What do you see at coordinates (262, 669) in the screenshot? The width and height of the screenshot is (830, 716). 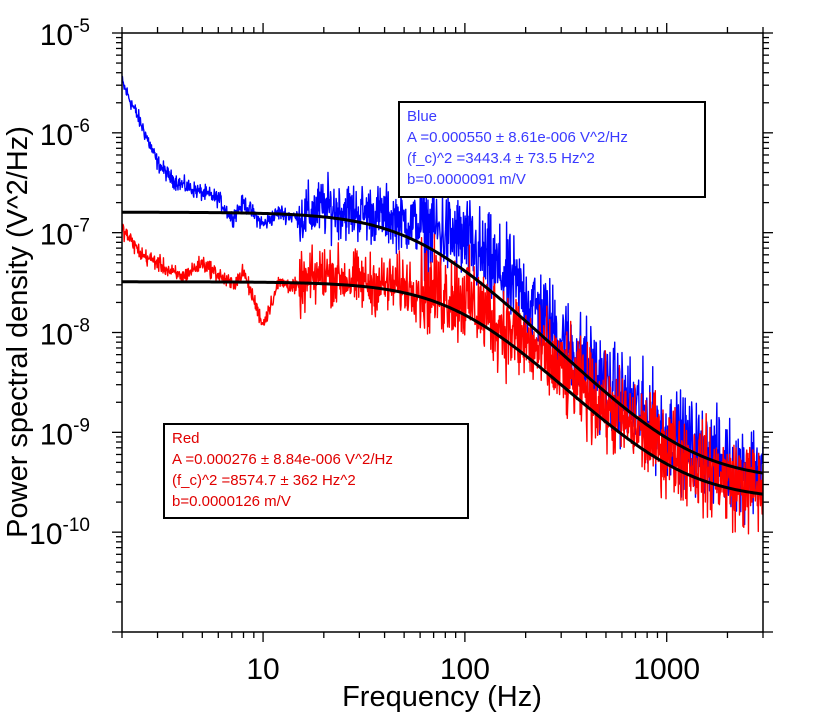 I see `x-tick-label: 10` at bounding box center [262, 669].